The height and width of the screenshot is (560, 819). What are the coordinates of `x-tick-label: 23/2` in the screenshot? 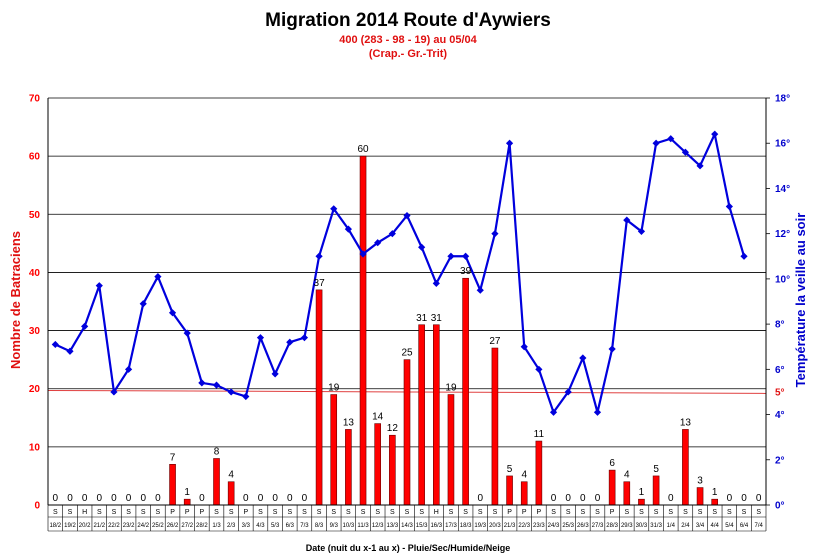 It's located at (129, 526).